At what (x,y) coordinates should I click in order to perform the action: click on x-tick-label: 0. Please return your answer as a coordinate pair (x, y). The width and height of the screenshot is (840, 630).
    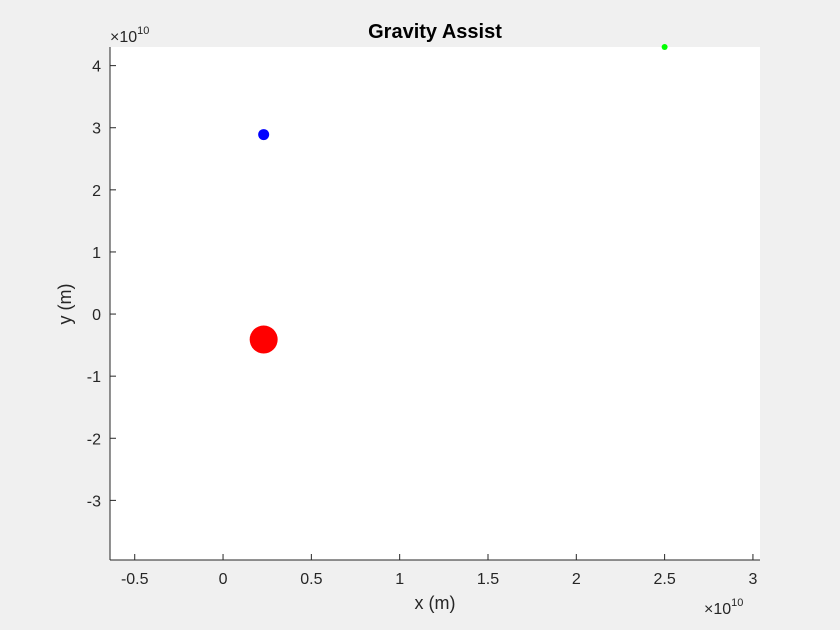
    Looking at the image, I should click on (223, 579).